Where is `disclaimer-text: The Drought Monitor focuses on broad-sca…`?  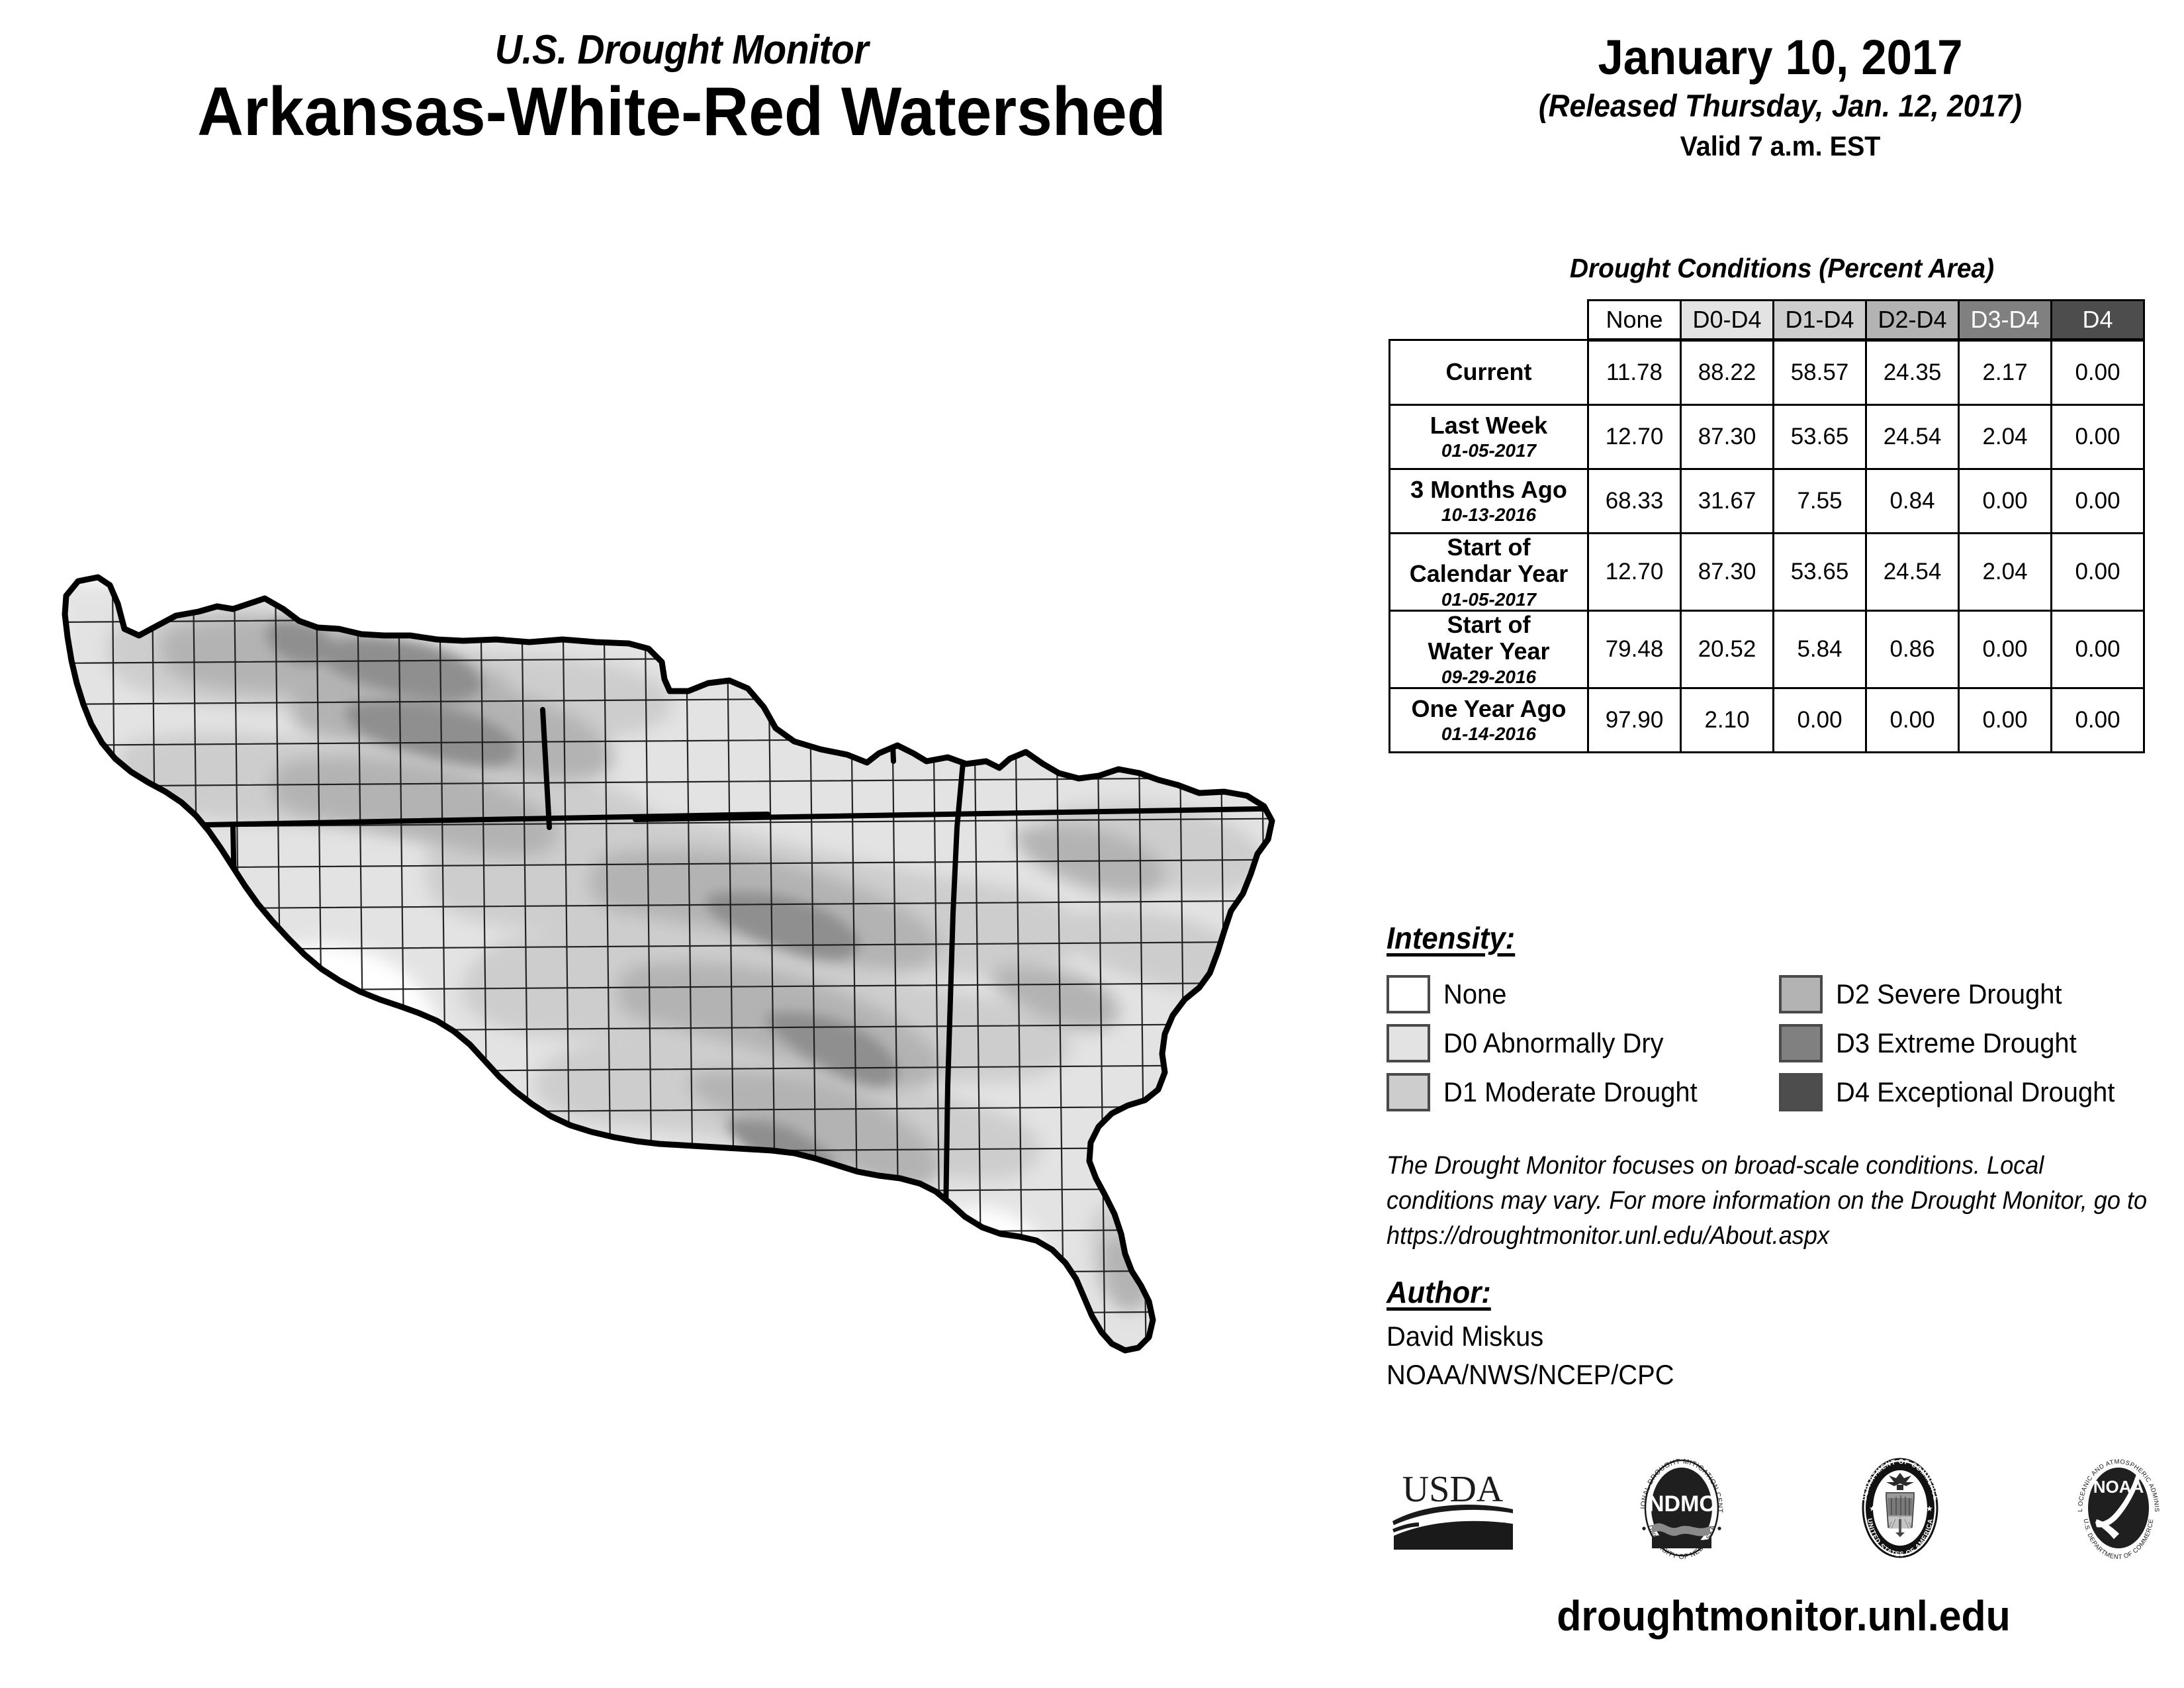 disclaimer-text: The Drought Monitor focuses on broad-sca… is located at coordinates (1767, 1201).